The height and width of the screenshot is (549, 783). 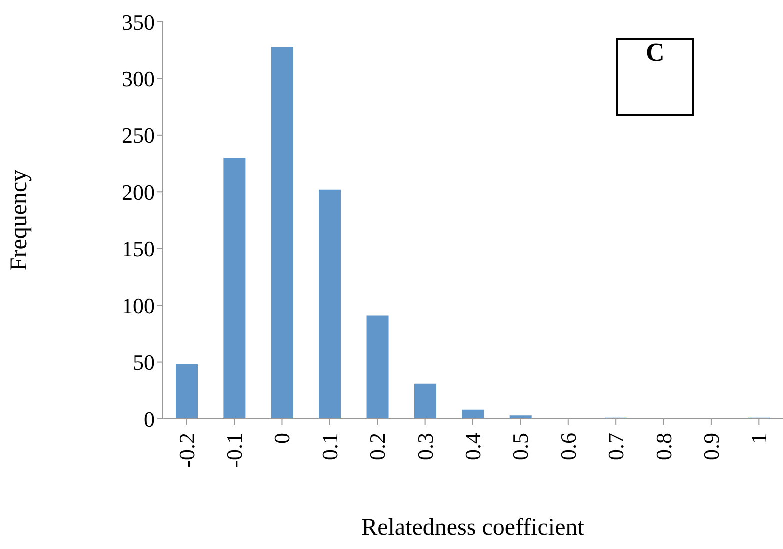 What do you see at coordinates (425, 446) in the screenshot?
I see `x-tick-label: 0.3` at bounding box center [425, 446].